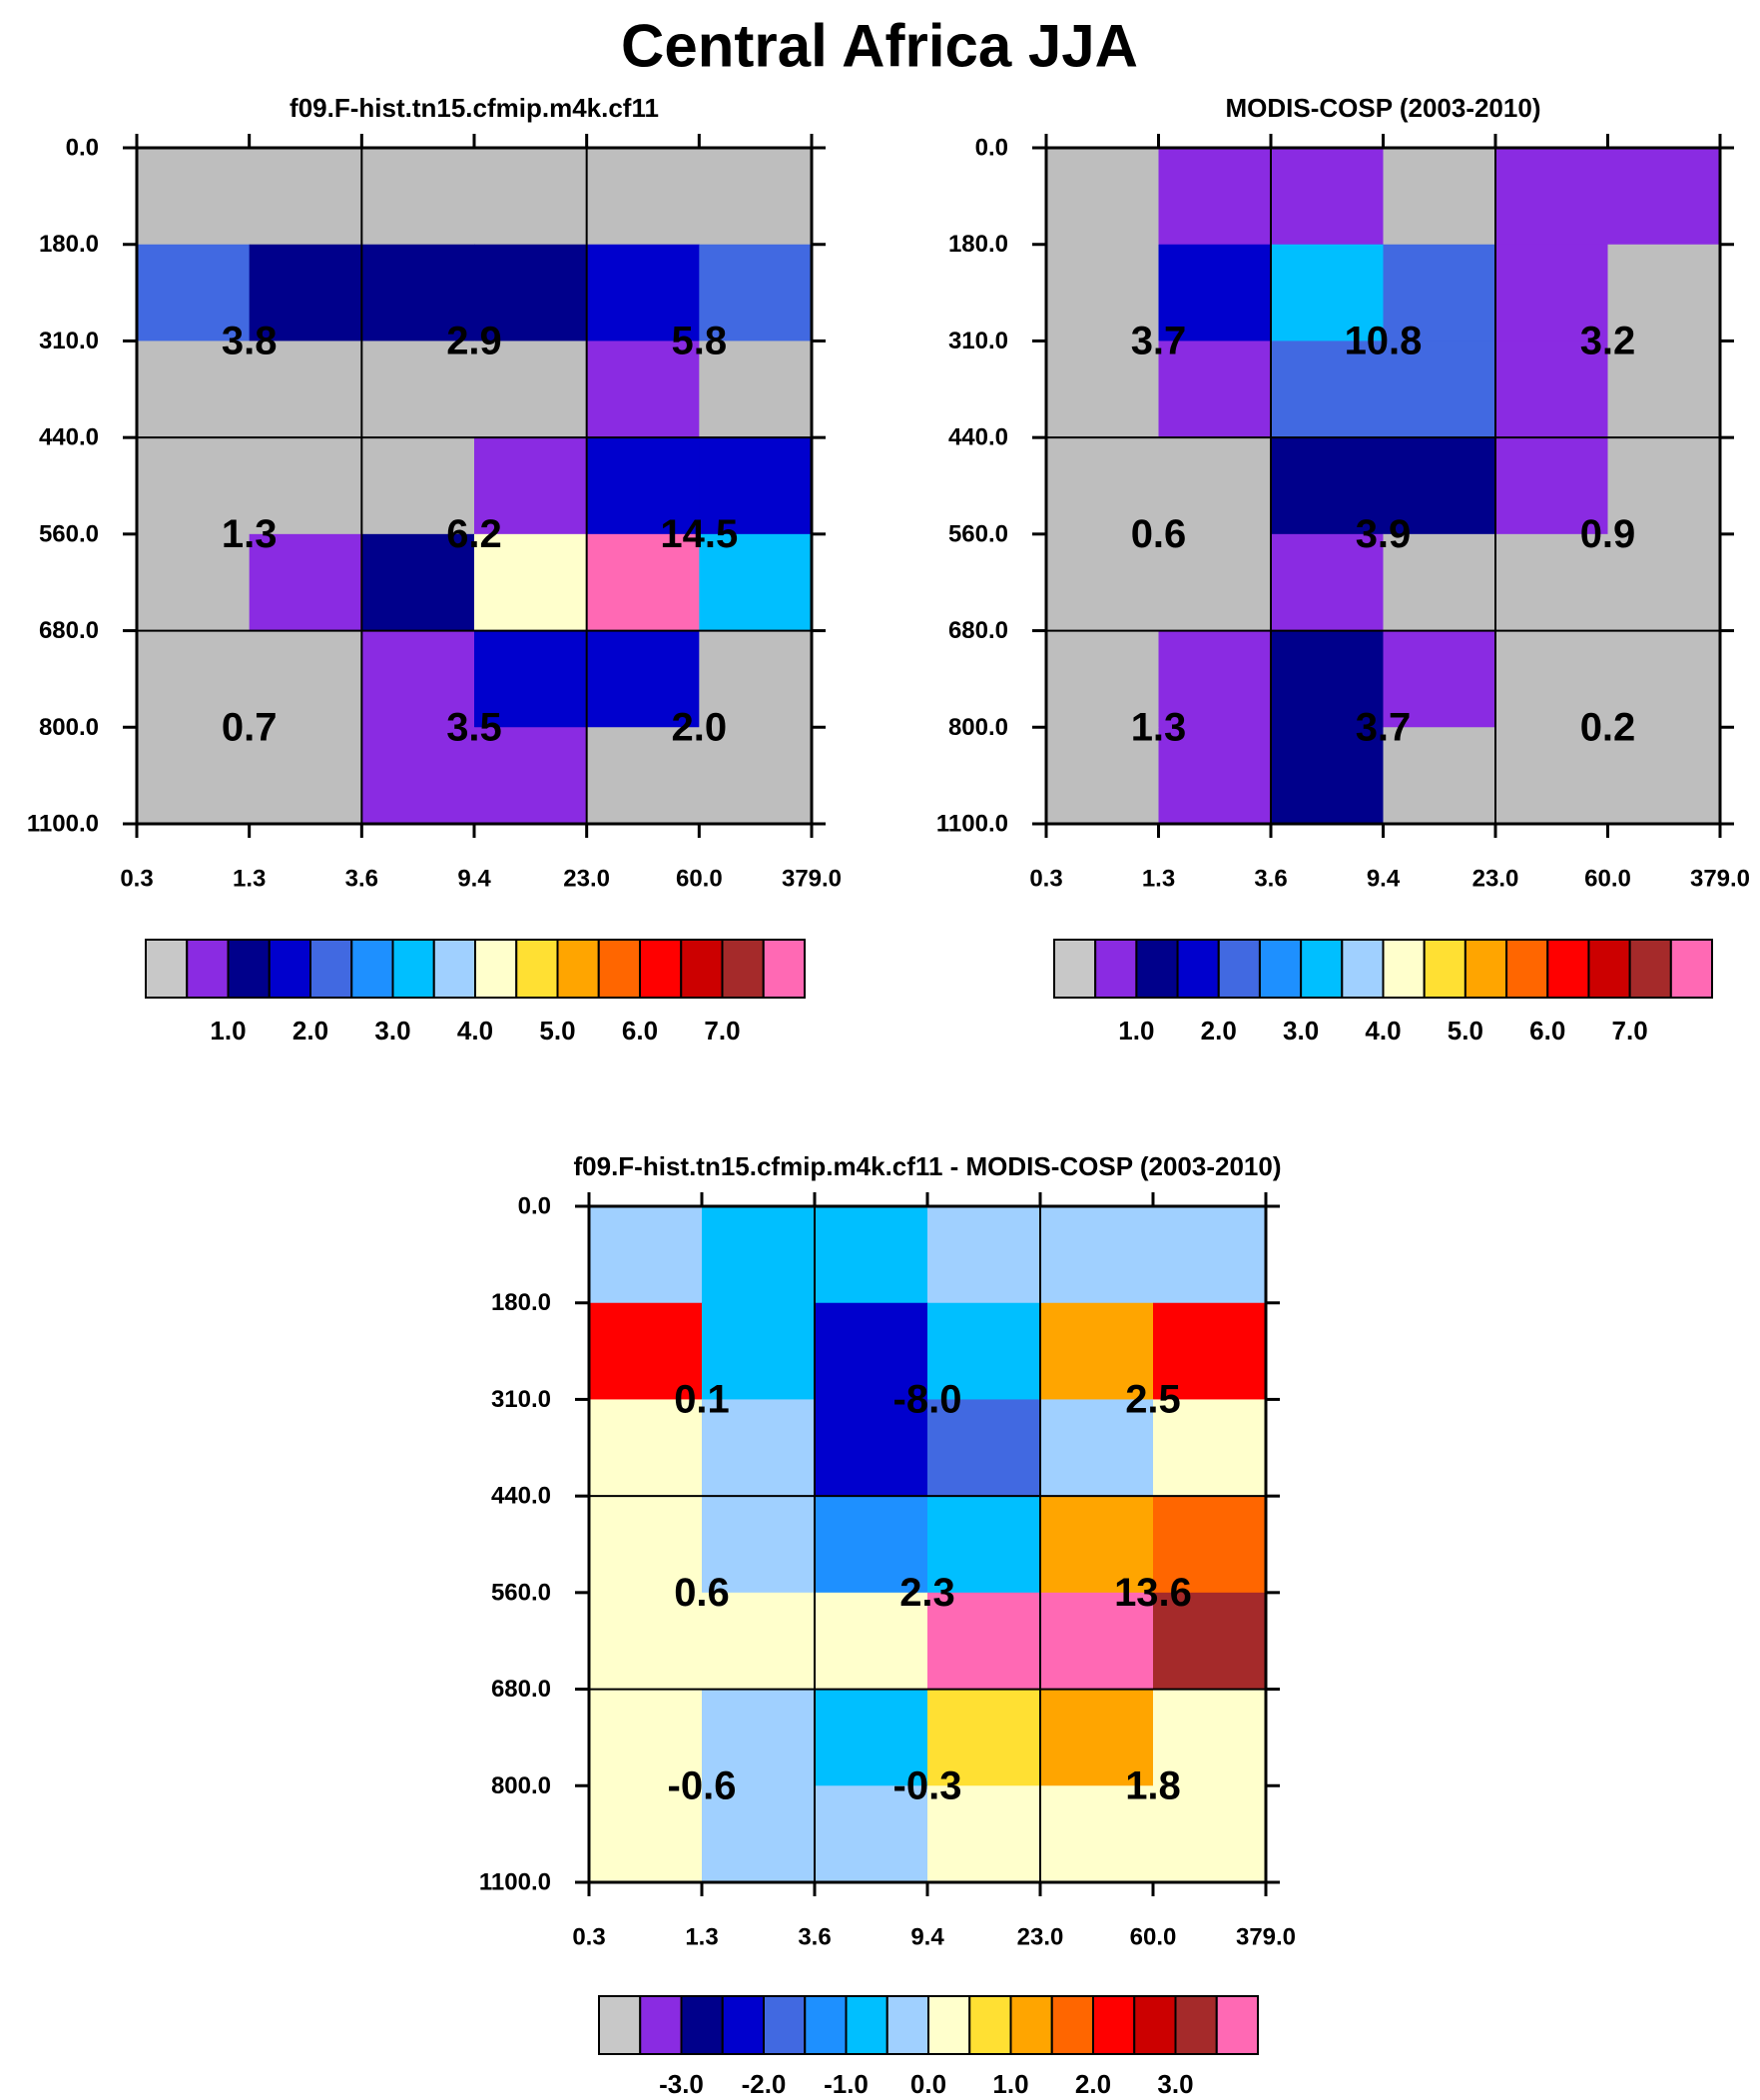  What do you see at coordinates (978, 341) in the screenshot?
I see `y-tick-label: 310.0` at bounding box center [978, 341].